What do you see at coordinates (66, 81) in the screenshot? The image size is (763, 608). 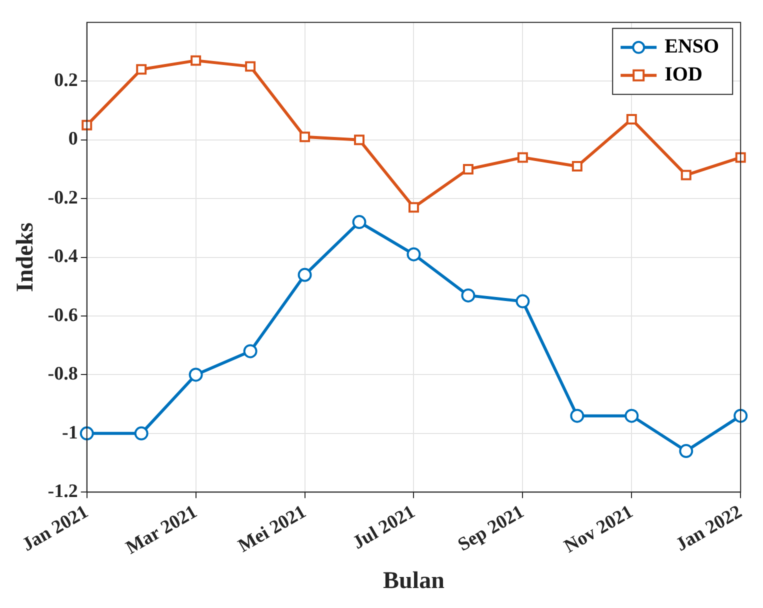 I see `y-tick-label: 0.2` at bounding box center [66, 81].